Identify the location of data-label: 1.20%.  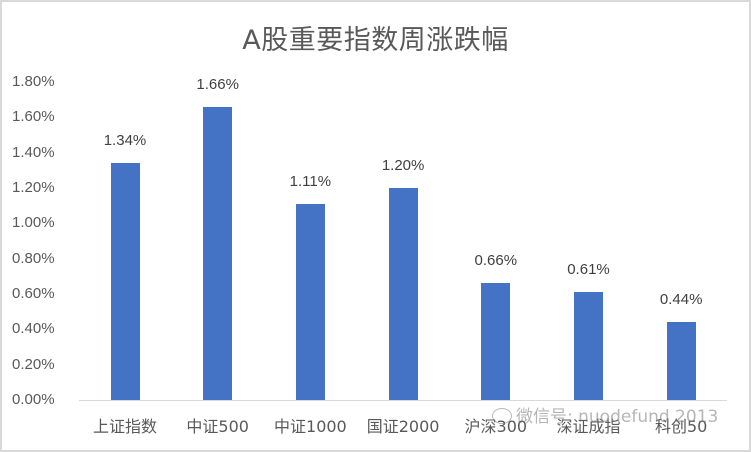
(403, 165).